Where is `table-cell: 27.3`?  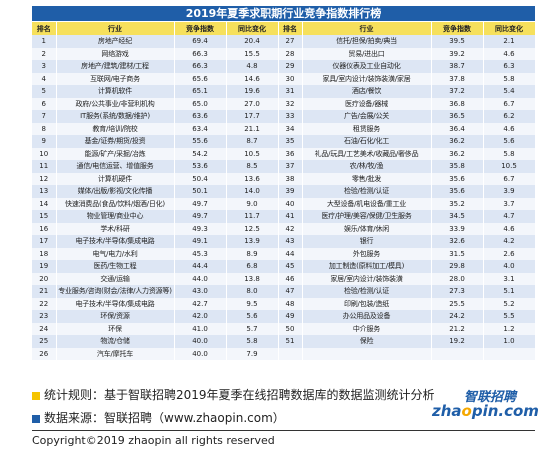
table-cell: 27.3 is located at coordinates (457, 291).